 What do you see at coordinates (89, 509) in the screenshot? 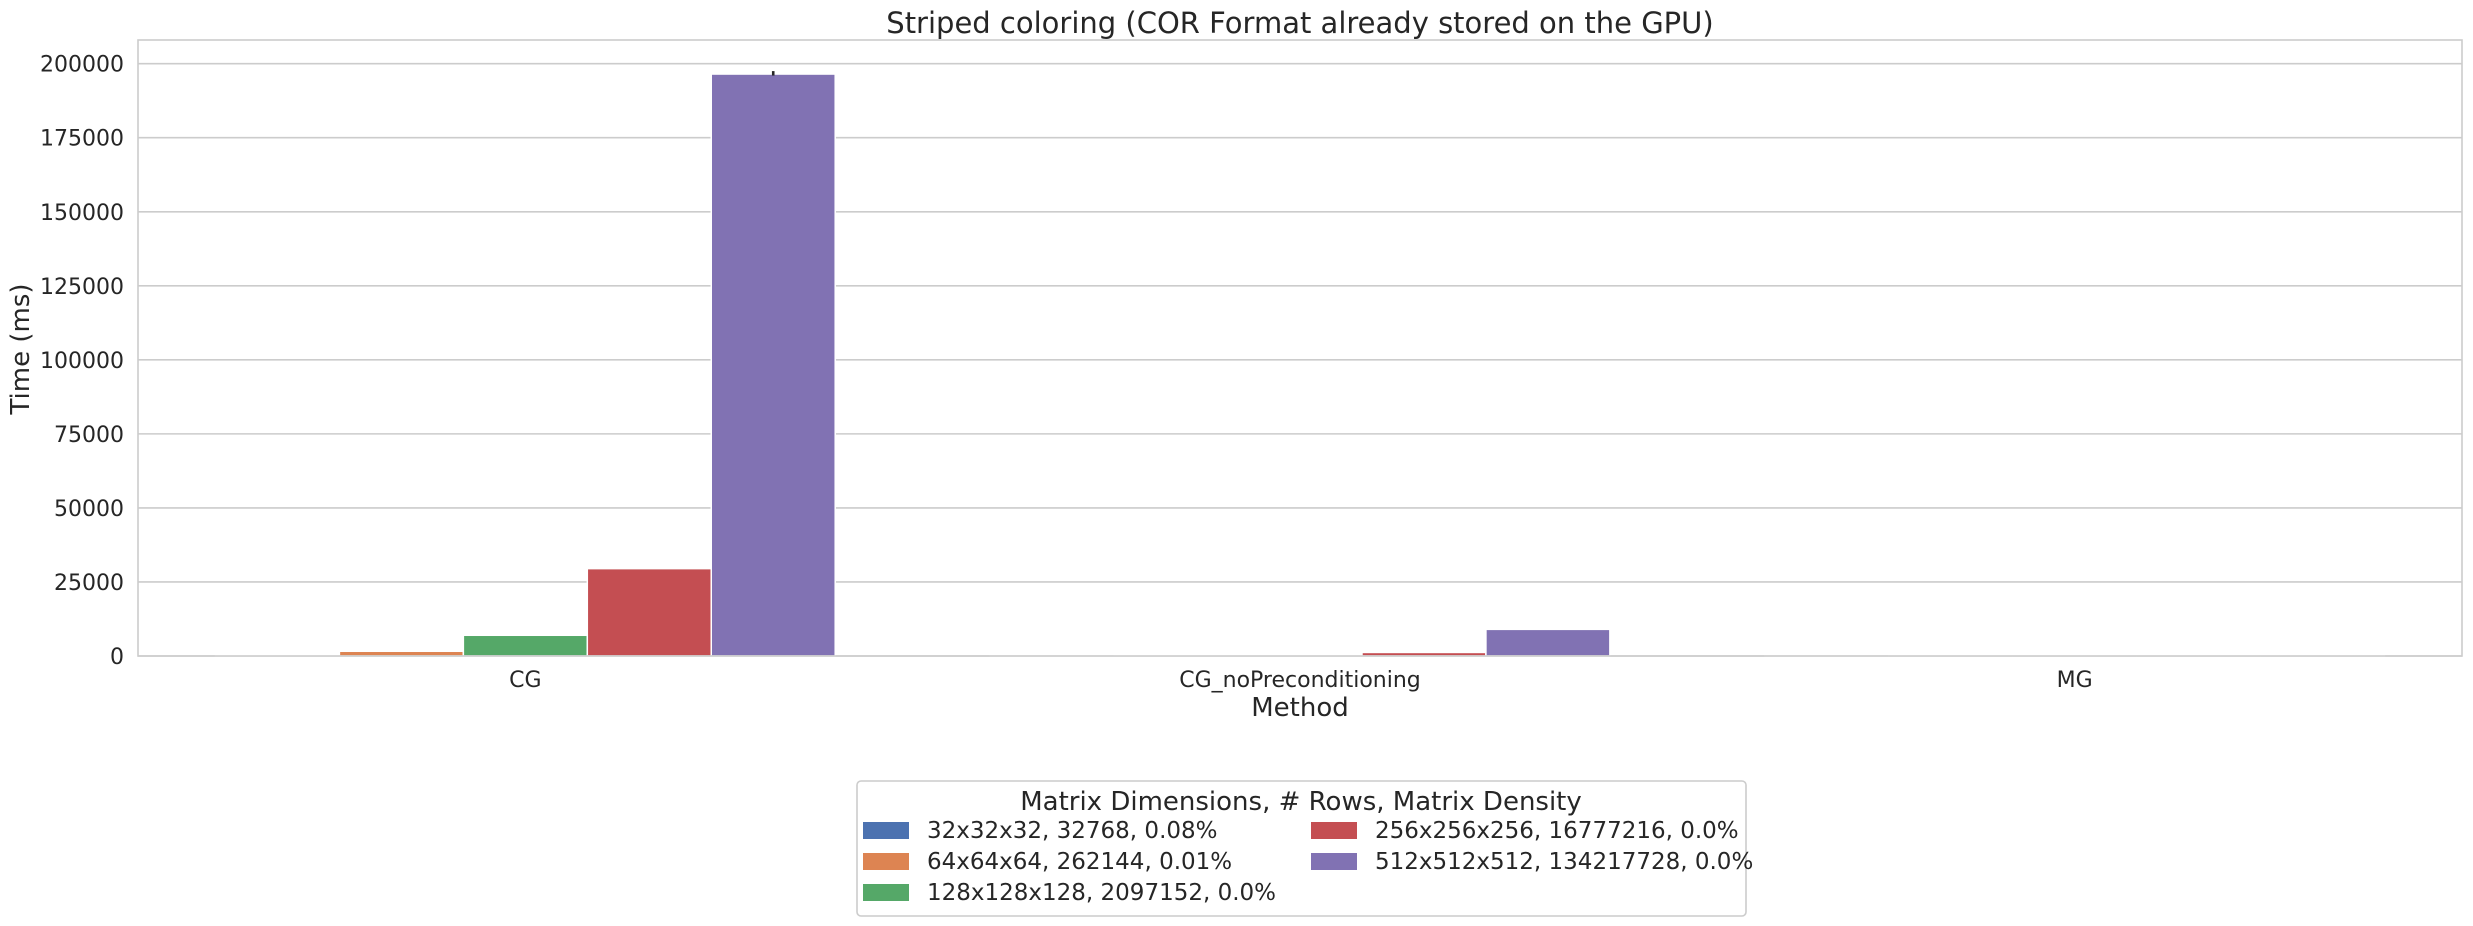
I see `y-tick-label: 50000` at bounding box center [89, 509].